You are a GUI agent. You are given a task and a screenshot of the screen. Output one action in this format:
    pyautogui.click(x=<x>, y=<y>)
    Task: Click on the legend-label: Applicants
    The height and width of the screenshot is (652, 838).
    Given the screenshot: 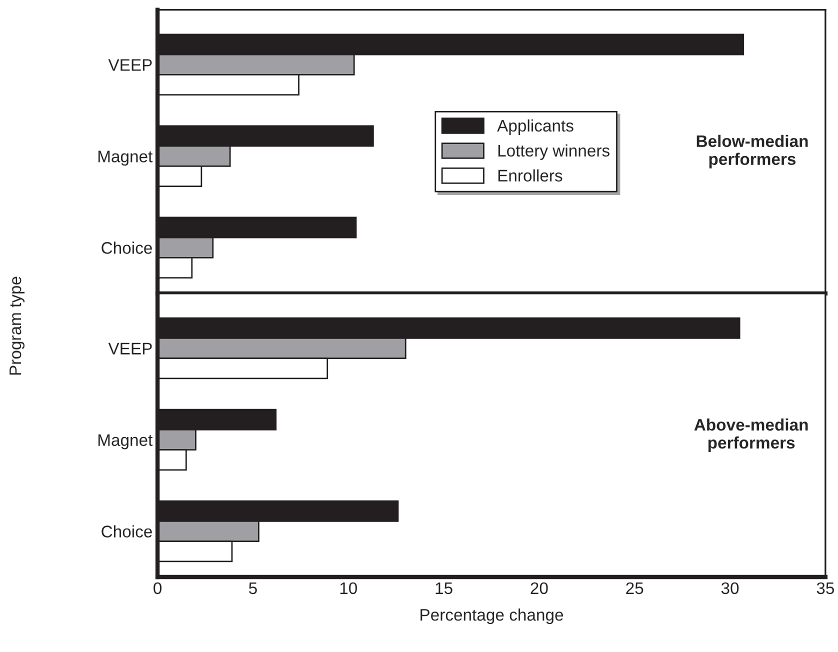 What is the action you would take?
    pyautogui.click(x=535, y=127)
    